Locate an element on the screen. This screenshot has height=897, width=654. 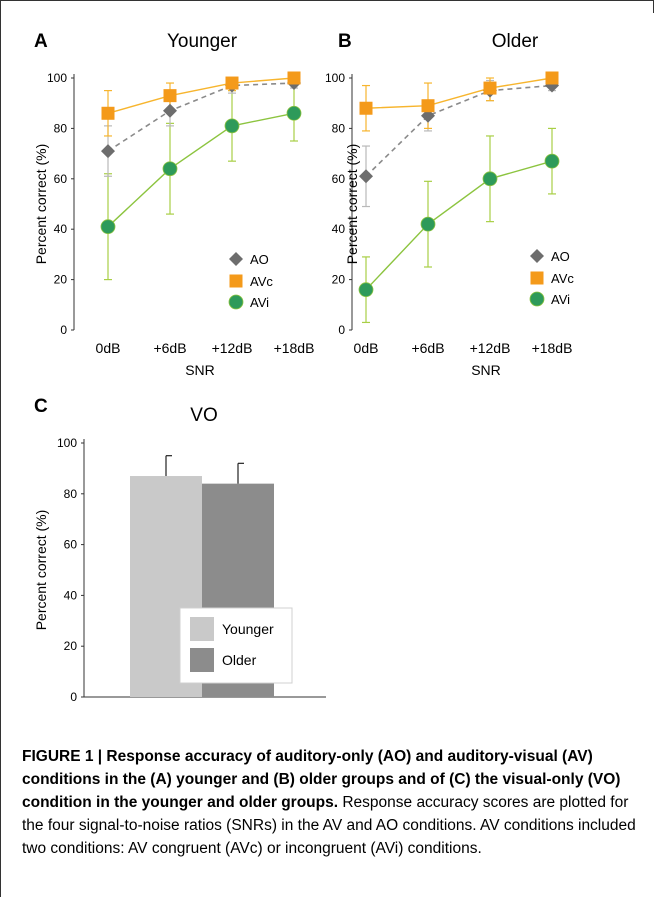
panel-b-ao-line is located at coordinates (459, 130).